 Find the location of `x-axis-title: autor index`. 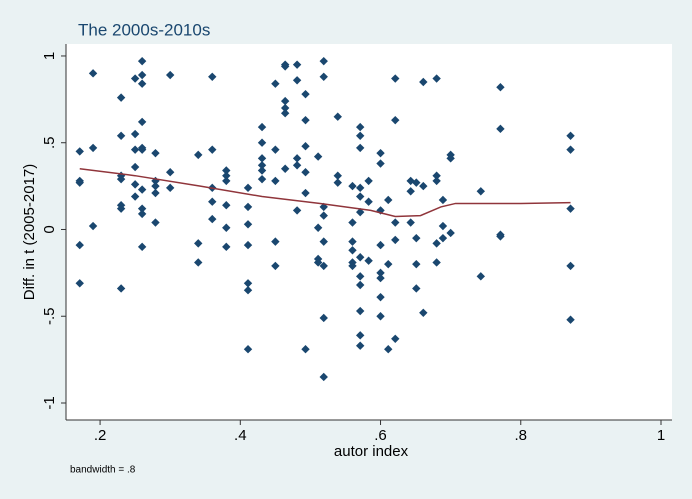

x-axis-title: autor index is located at coordinates (371, 451).